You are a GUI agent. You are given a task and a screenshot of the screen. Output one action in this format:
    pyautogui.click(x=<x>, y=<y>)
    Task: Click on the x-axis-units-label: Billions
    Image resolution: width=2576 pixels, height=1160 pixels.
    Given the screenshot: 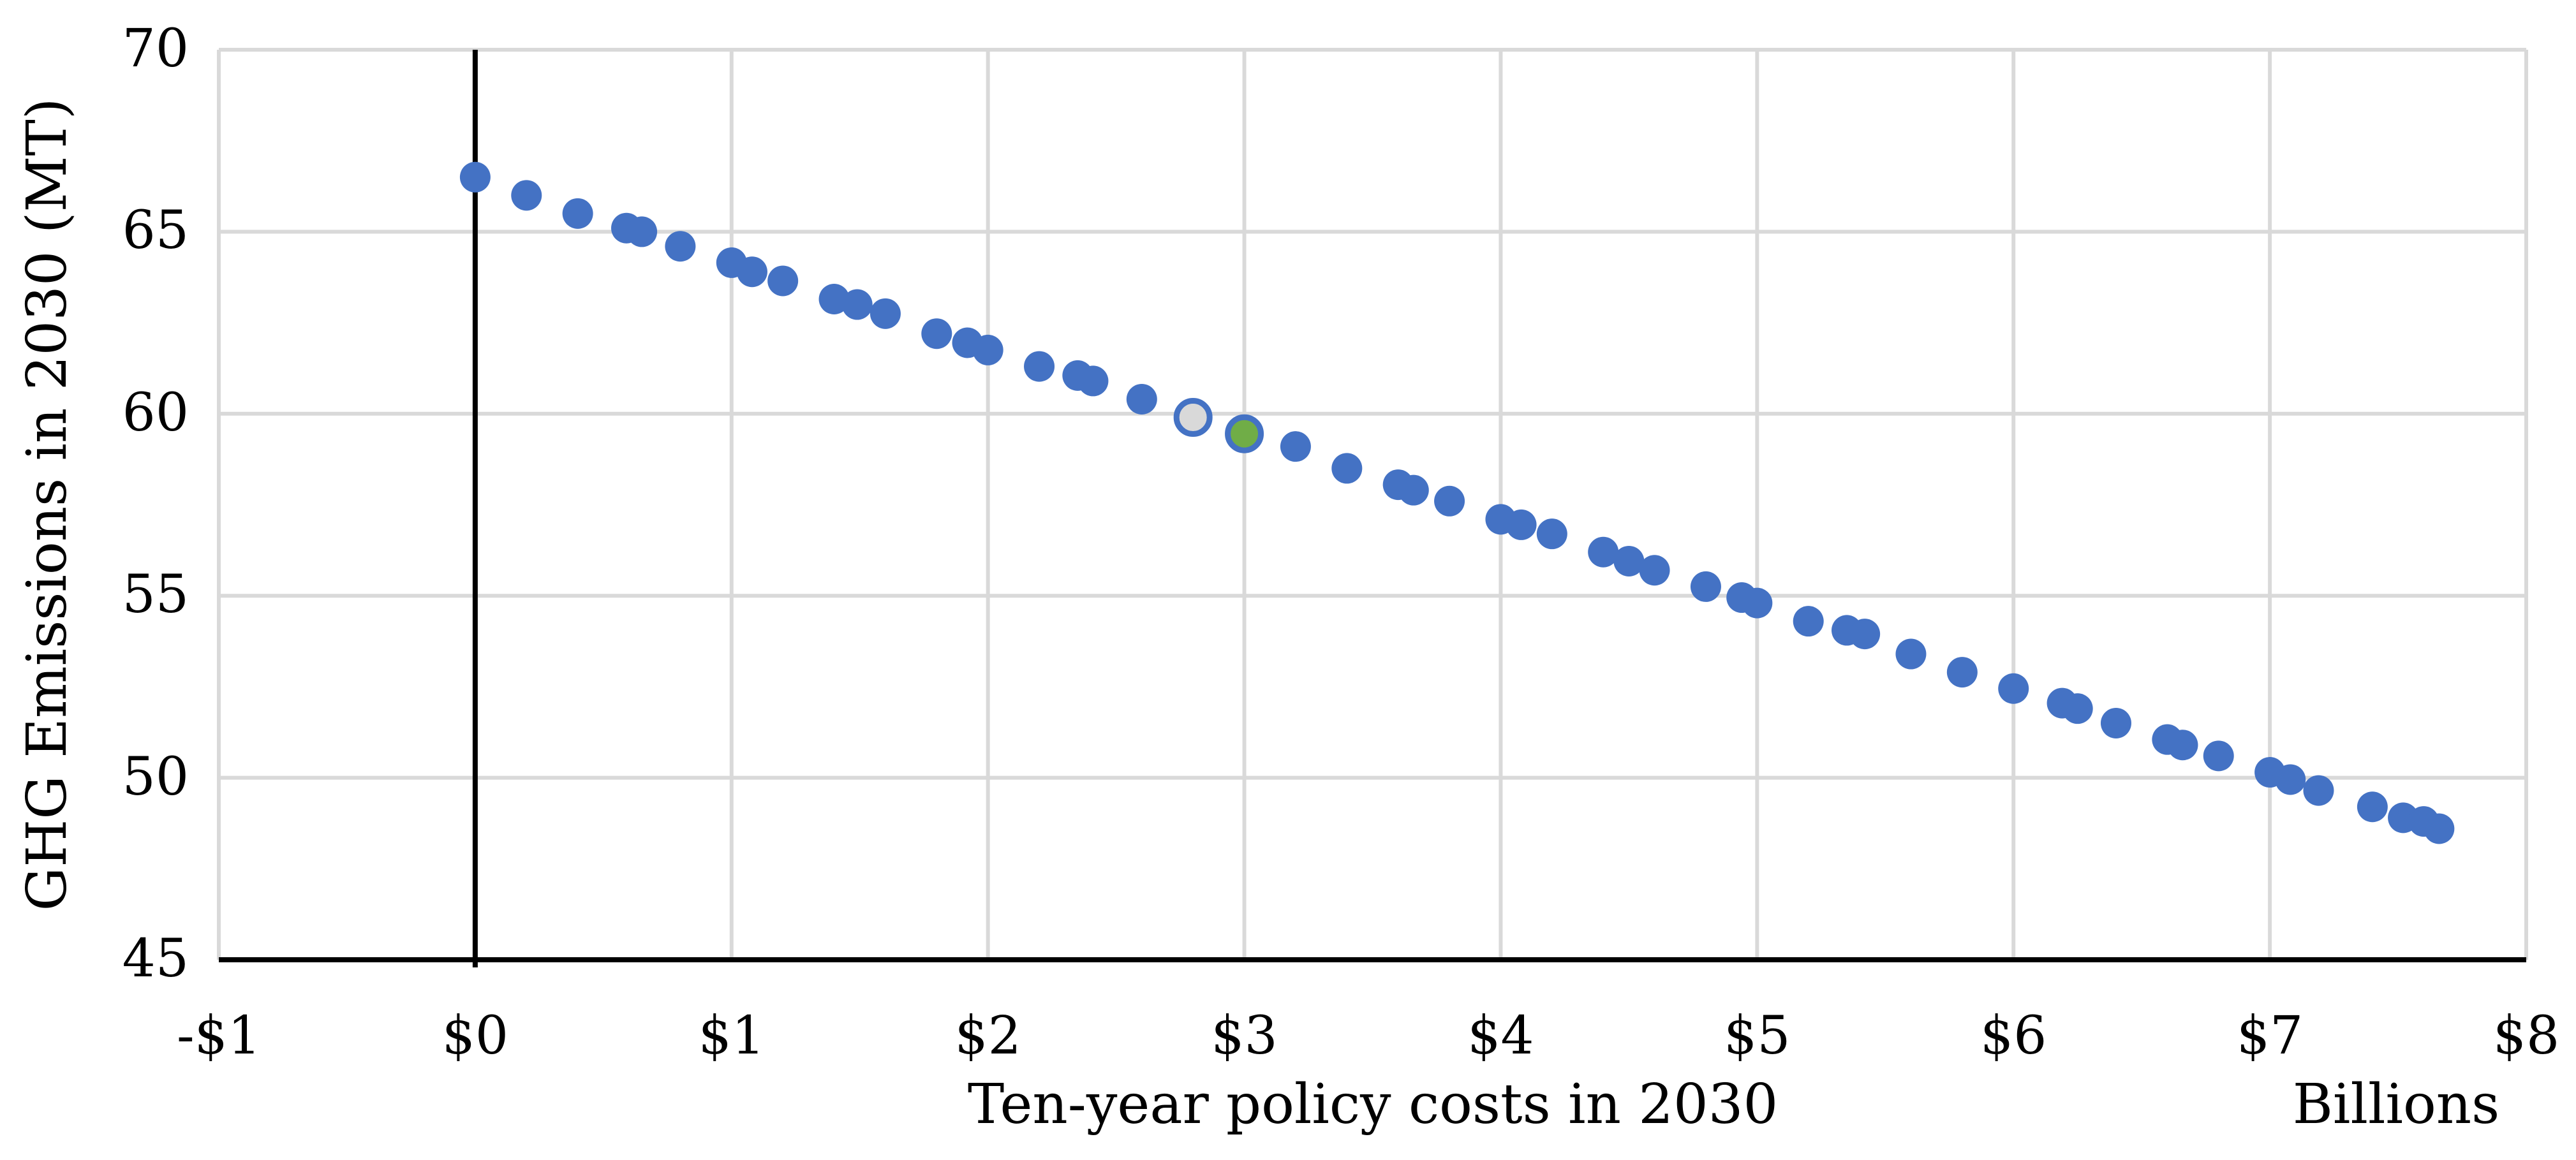 What is the action you would take?
    pyautogui.click(x=2396, y=1104)
    